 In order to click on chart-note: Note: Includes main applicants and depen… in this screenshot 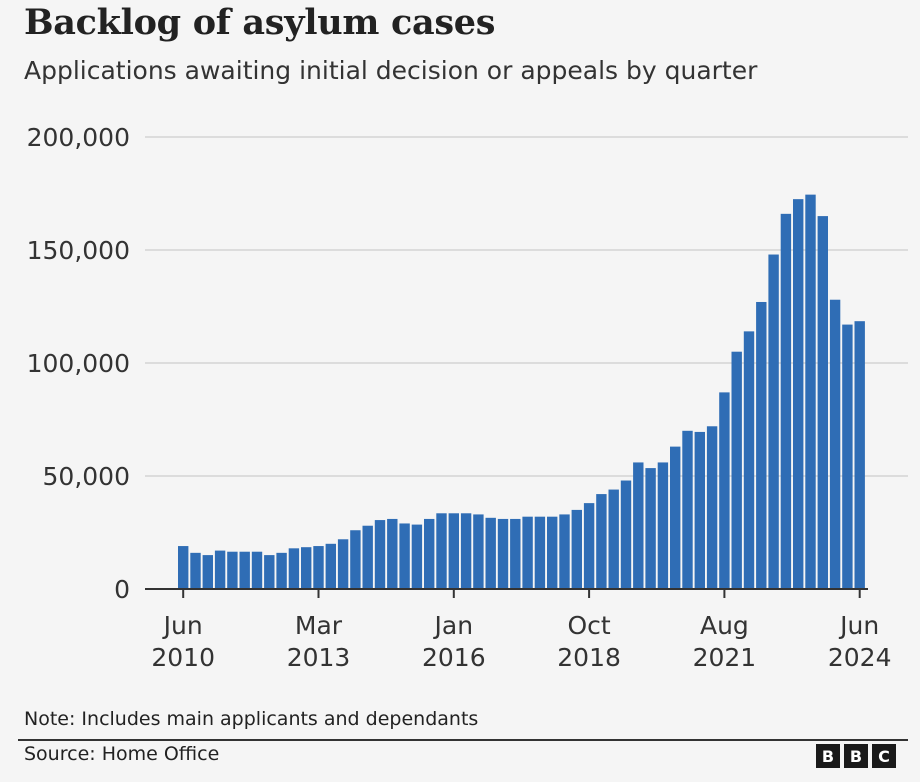, I will do `click(251, 719)`.